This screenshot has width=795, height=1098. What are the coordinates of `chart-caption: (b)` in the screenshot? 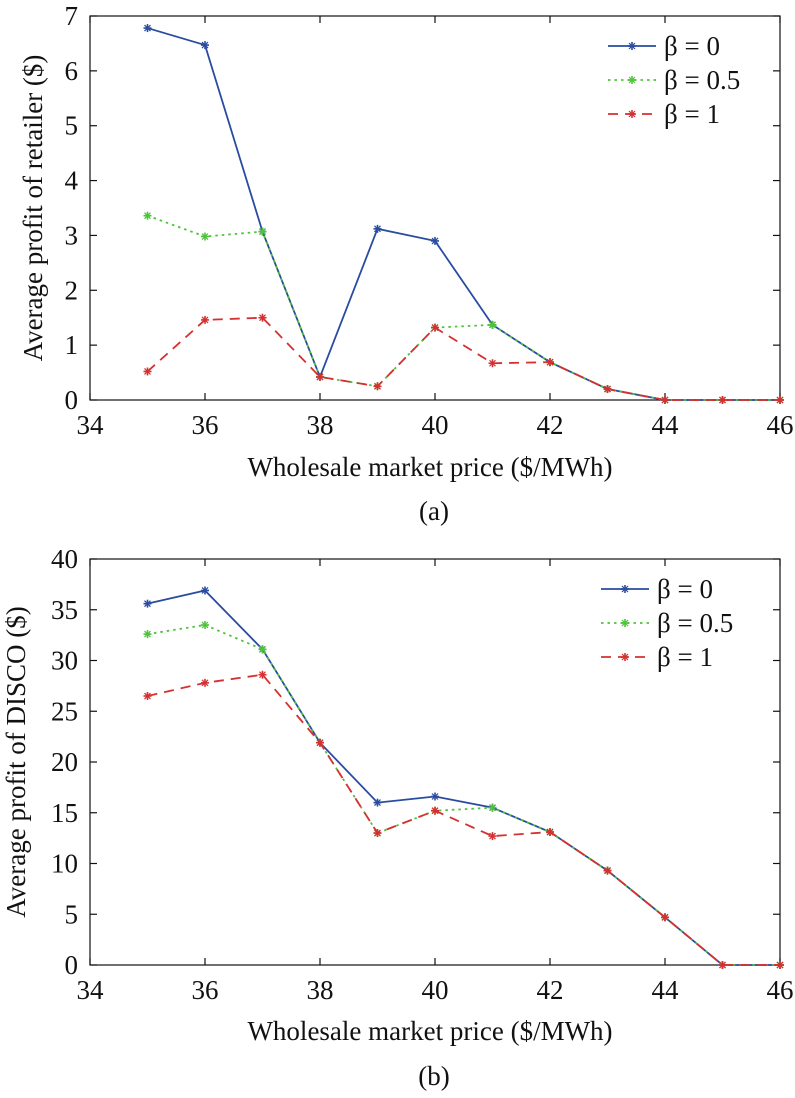 It's located at (433, 1076).